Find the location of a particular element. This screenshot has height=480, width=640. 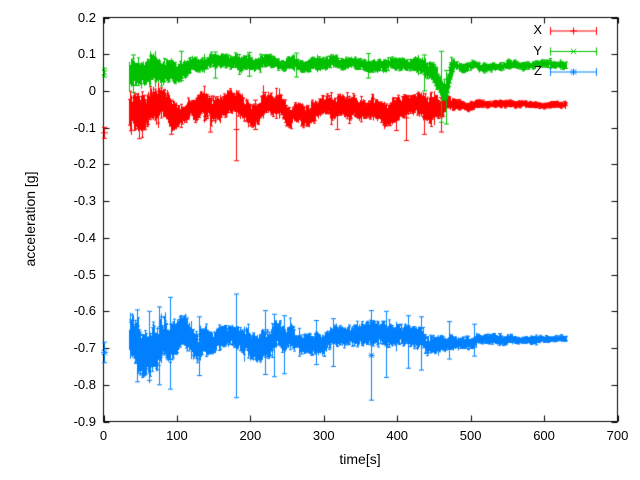

x-tick-label: 600 is located at coordinates (544, 435).